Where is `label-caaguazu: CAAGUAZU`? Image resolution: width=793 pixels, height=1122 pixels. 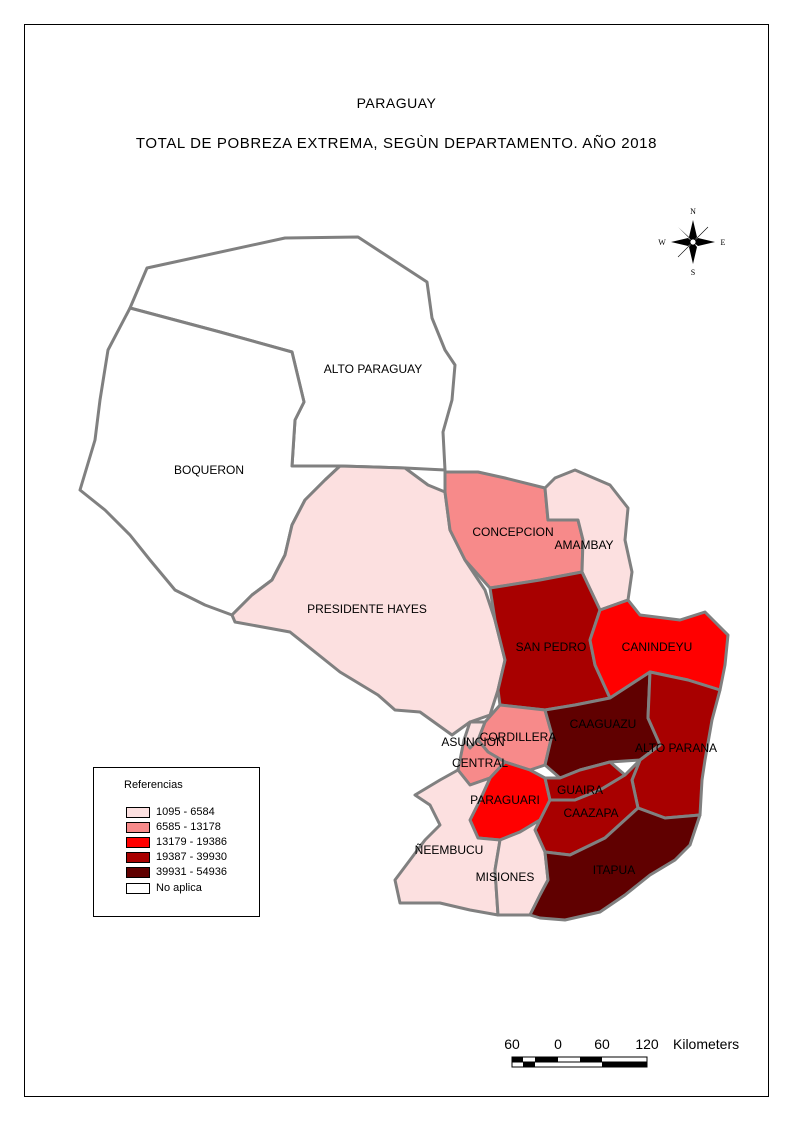 label-caaguazu: CAAGUAZU is located at coordinates (603, 724).